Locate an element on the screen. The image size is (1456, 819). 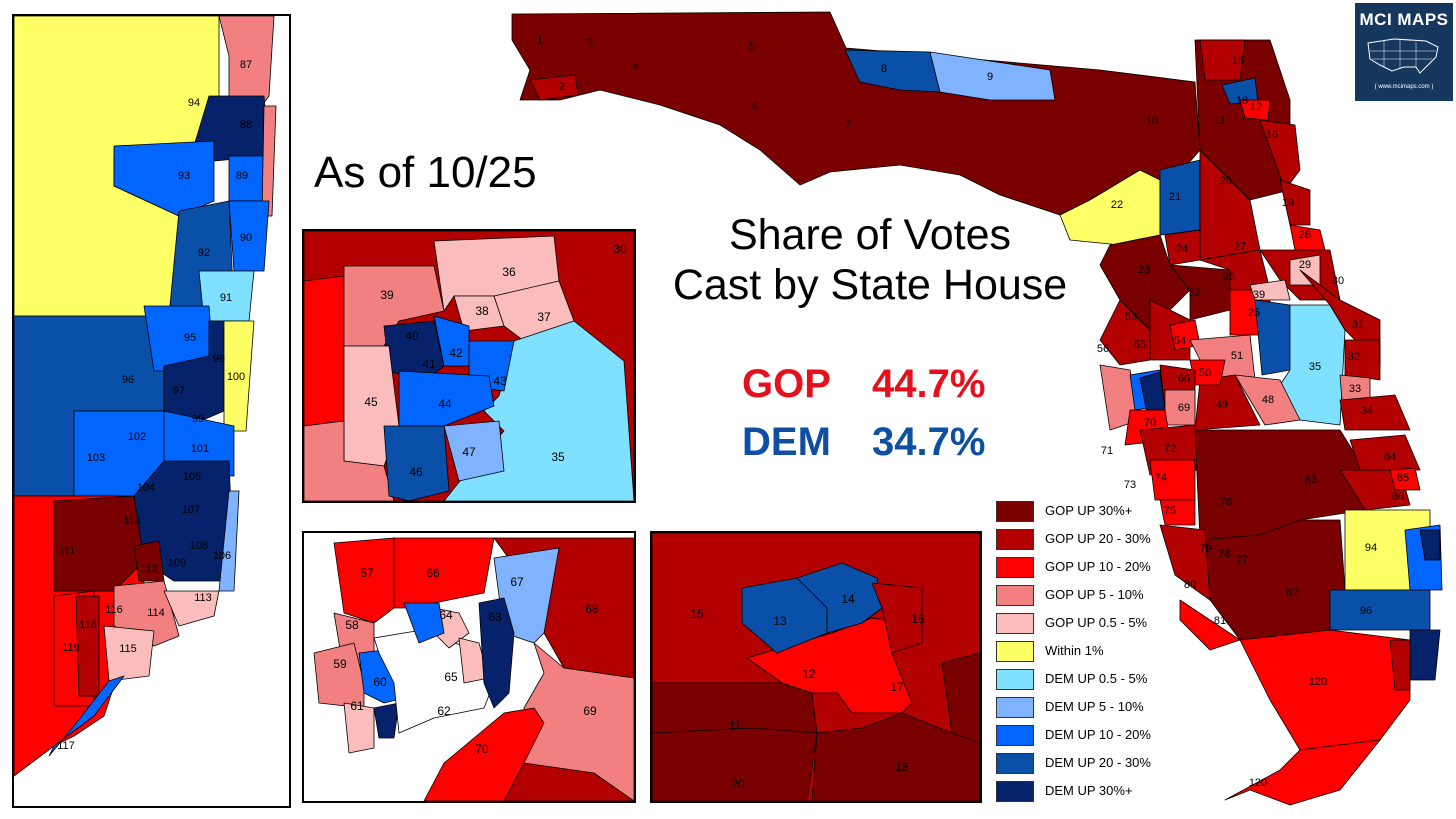
district-label: 18 is located at coordinates (902, 767).